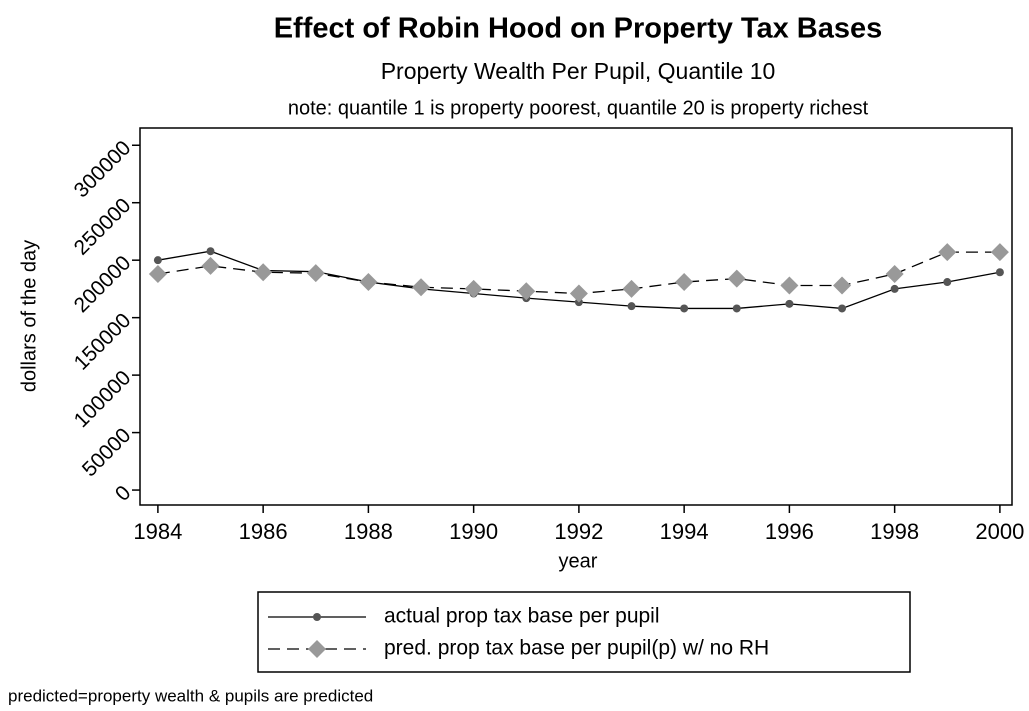 This screenshot has height=711, width=1029. Describe the element at coordinates (103, 284) in the screenshot. I see `y-tick-label: 200000` at that location.